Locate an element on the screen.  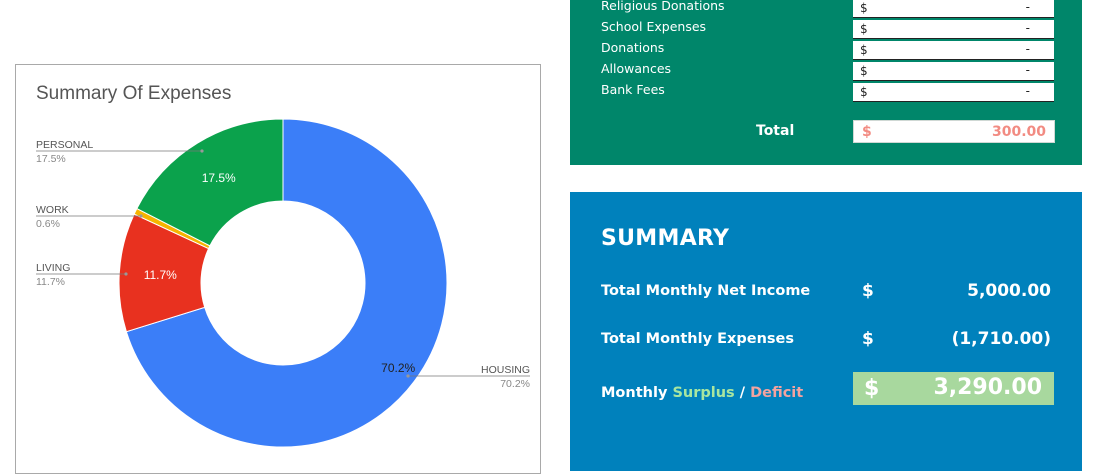
surplus-deficit-label: Monthly Surplus / Deficit is located at coordinates (702, 393).